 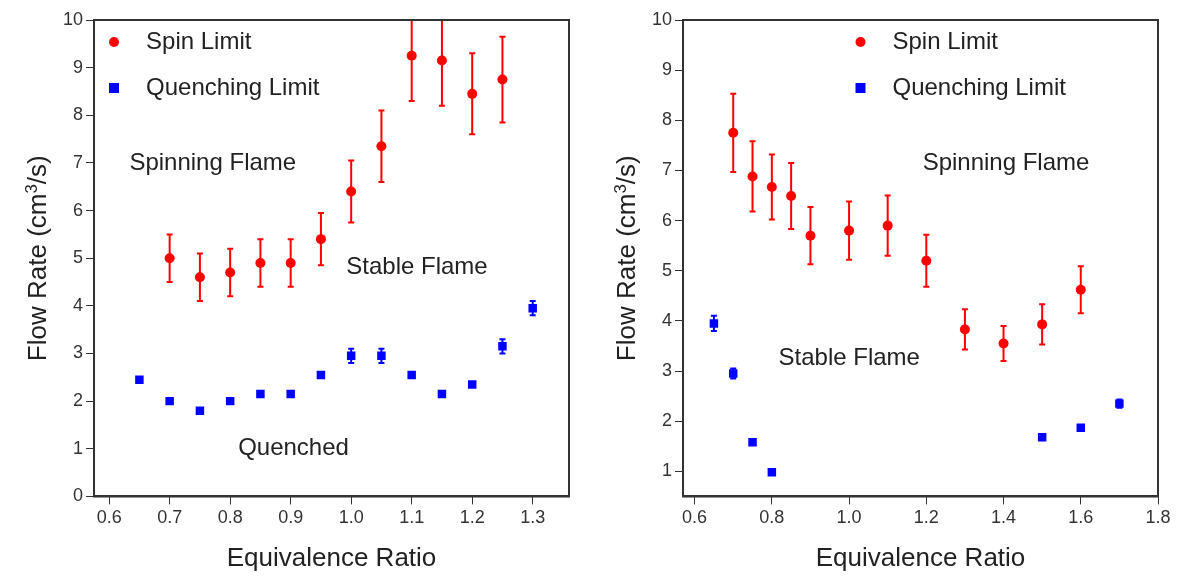 What do you see at coordinates (1158, 517) in the screenshot?
I see `x-tick-label: 1.8` at bounding box center [1158, 517].